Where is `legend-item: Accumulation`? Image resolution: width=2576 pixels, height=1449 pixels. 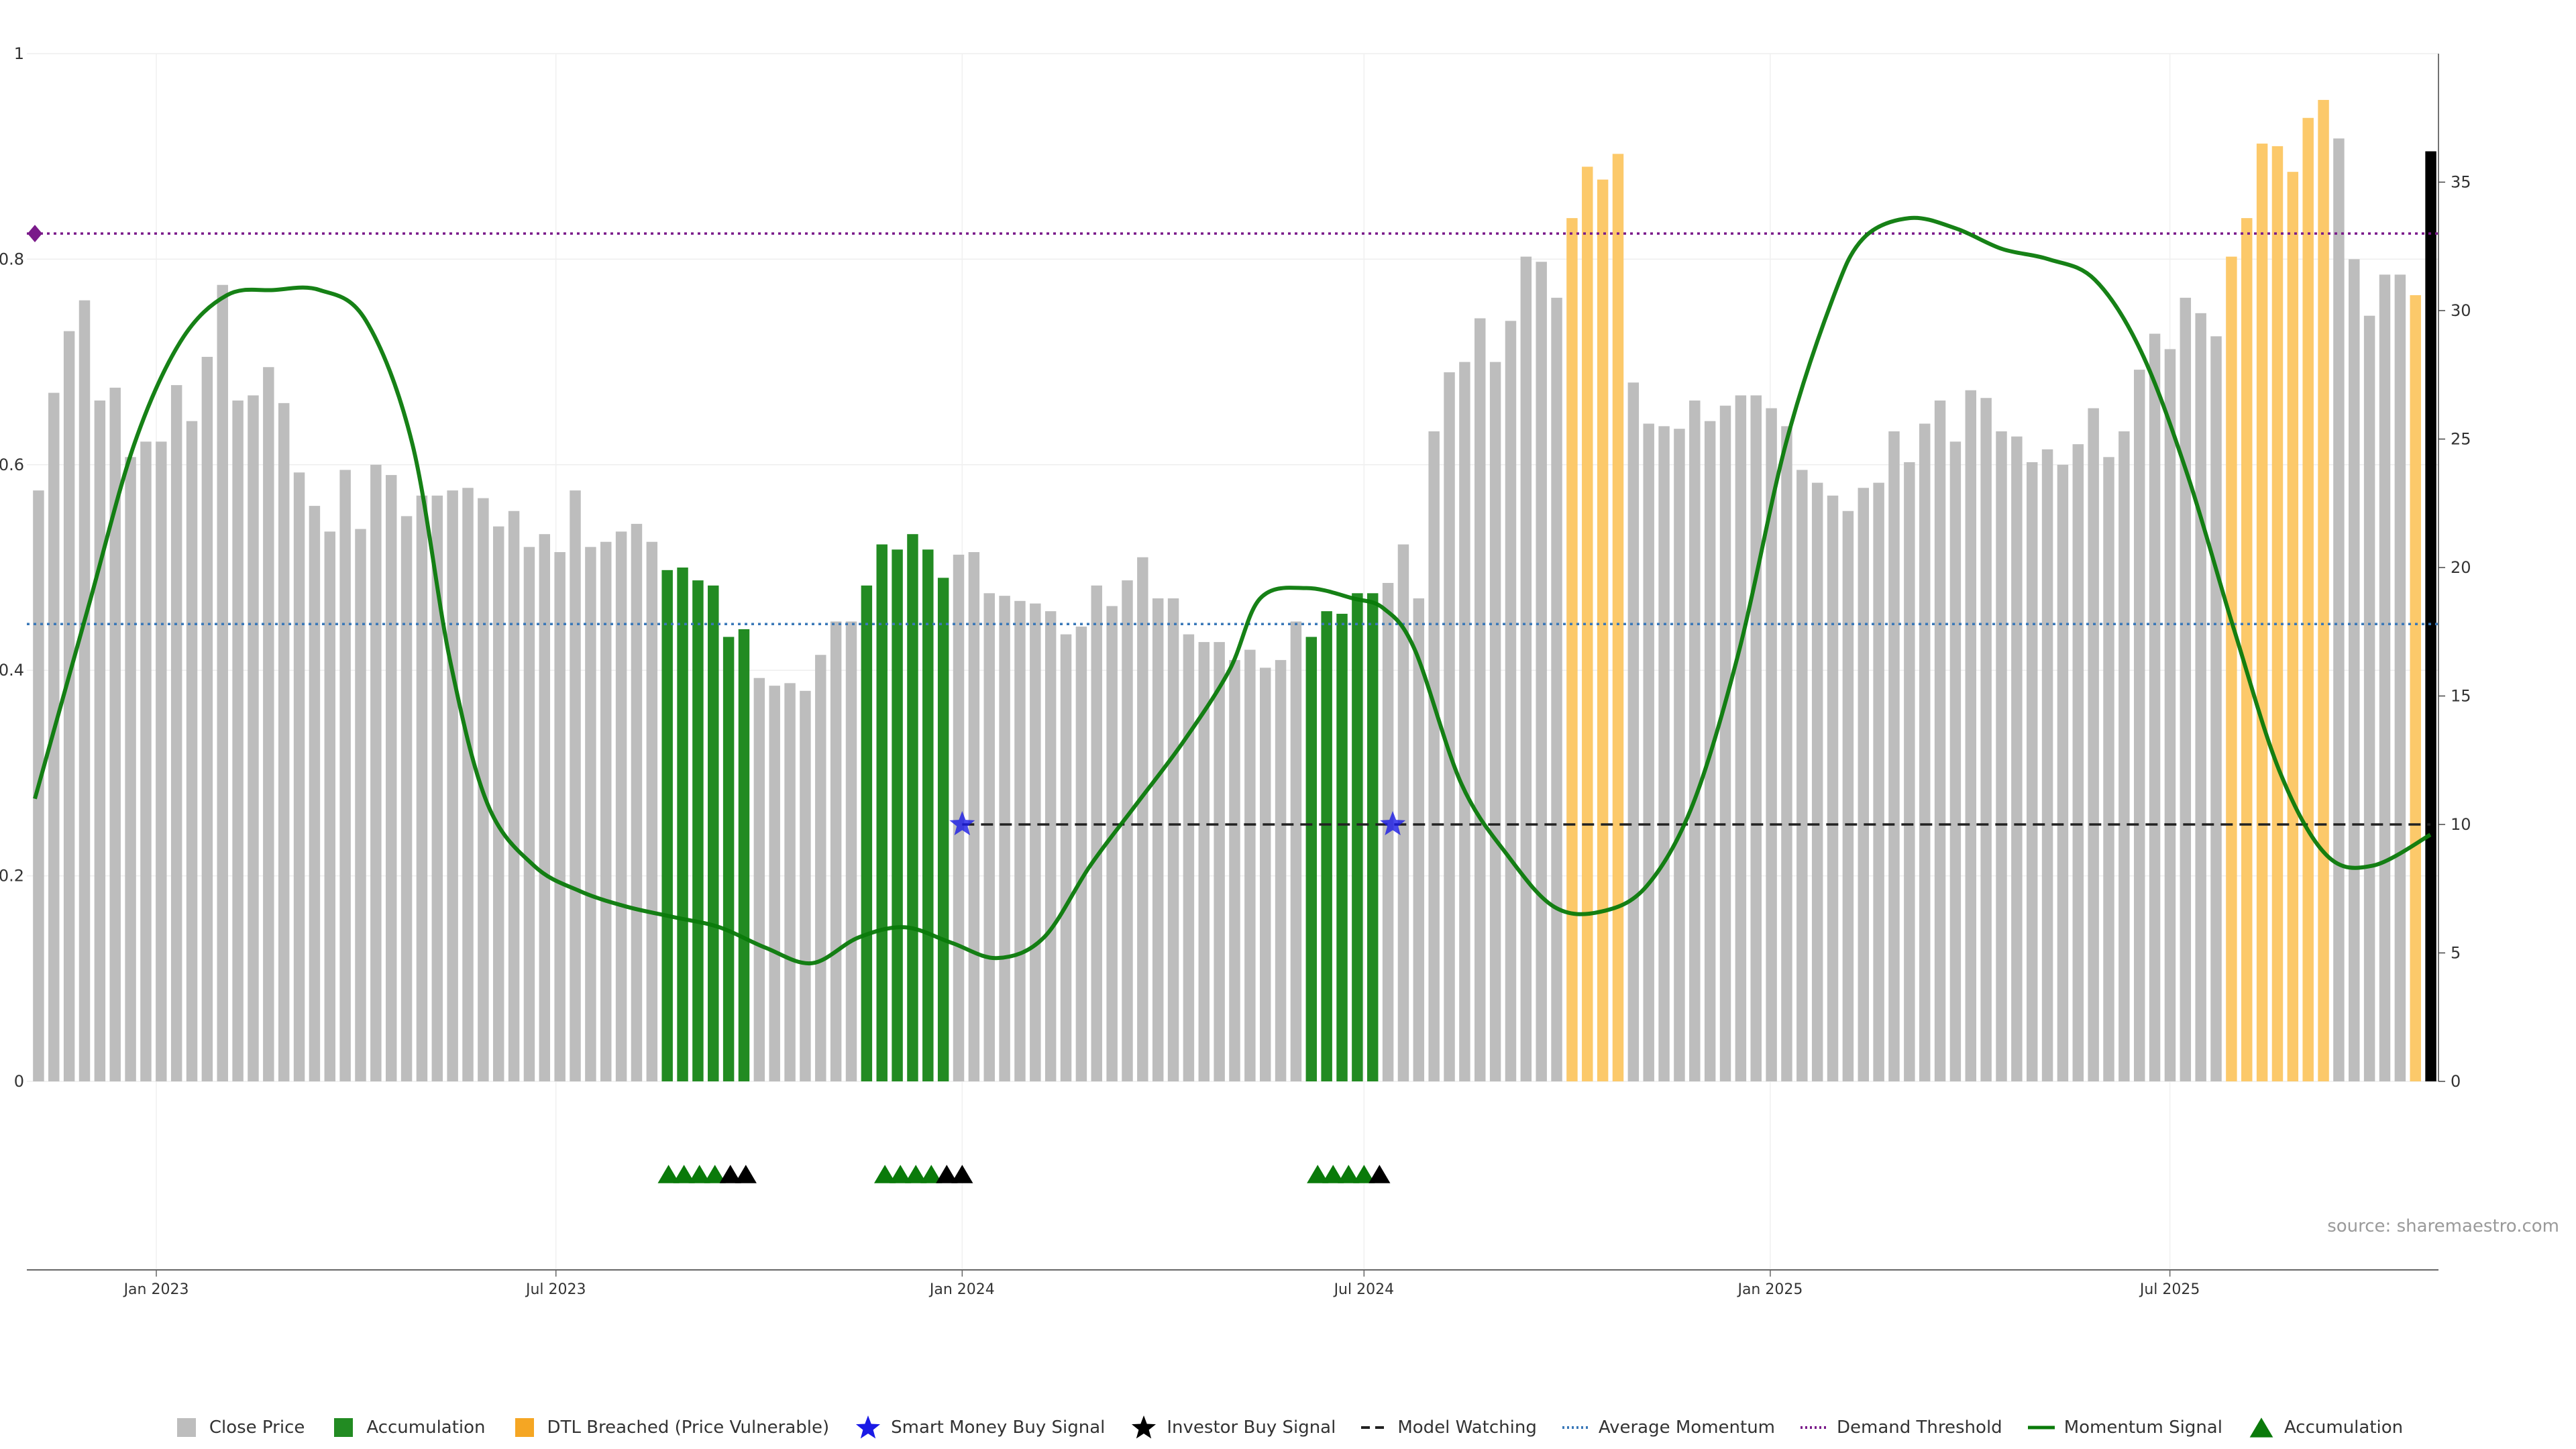
legend-item: Accumulation is located at coordinates (408, 1427).